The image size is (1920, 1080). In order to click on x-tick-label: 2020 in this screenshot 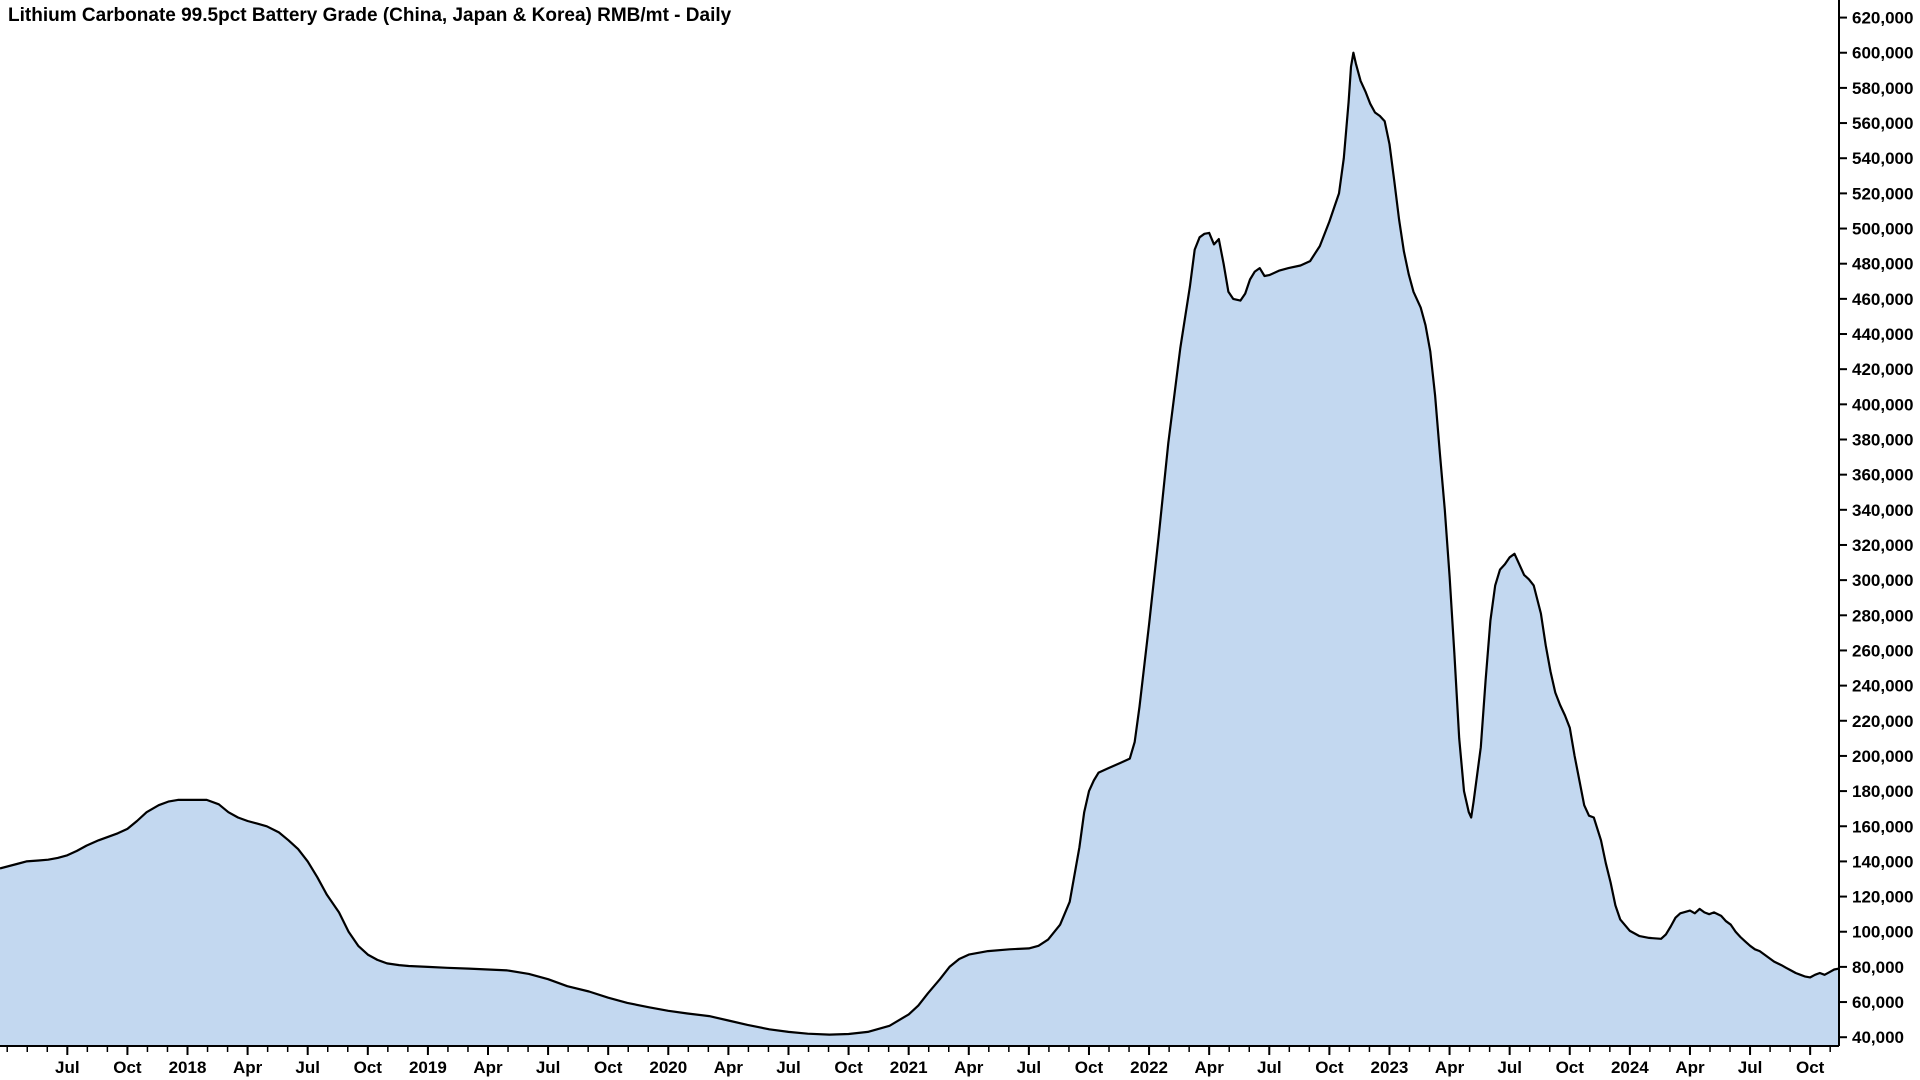, I will do `click(668, 1067)`.